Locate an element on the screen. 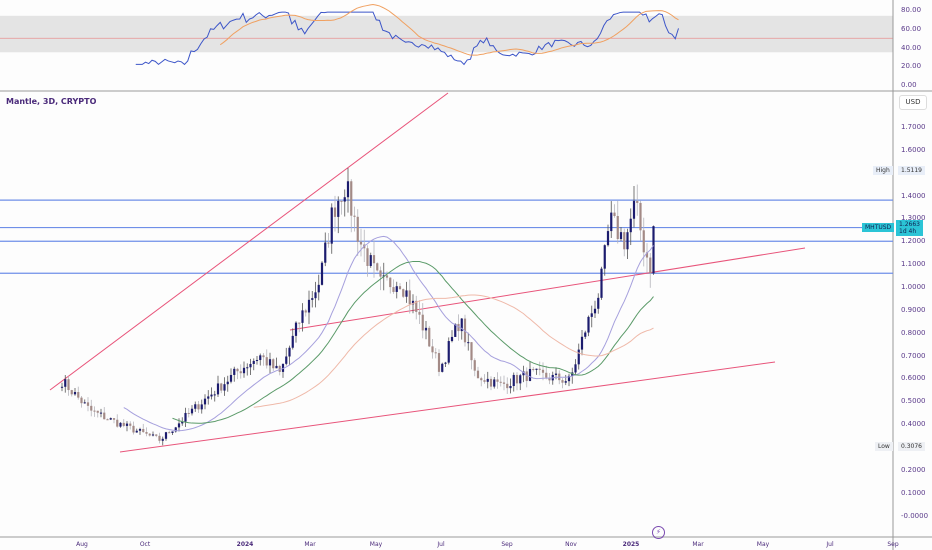 This screenshot has height=550, width=932. rsi-axis-label: 60.00 is located at coordinates (911, 28).